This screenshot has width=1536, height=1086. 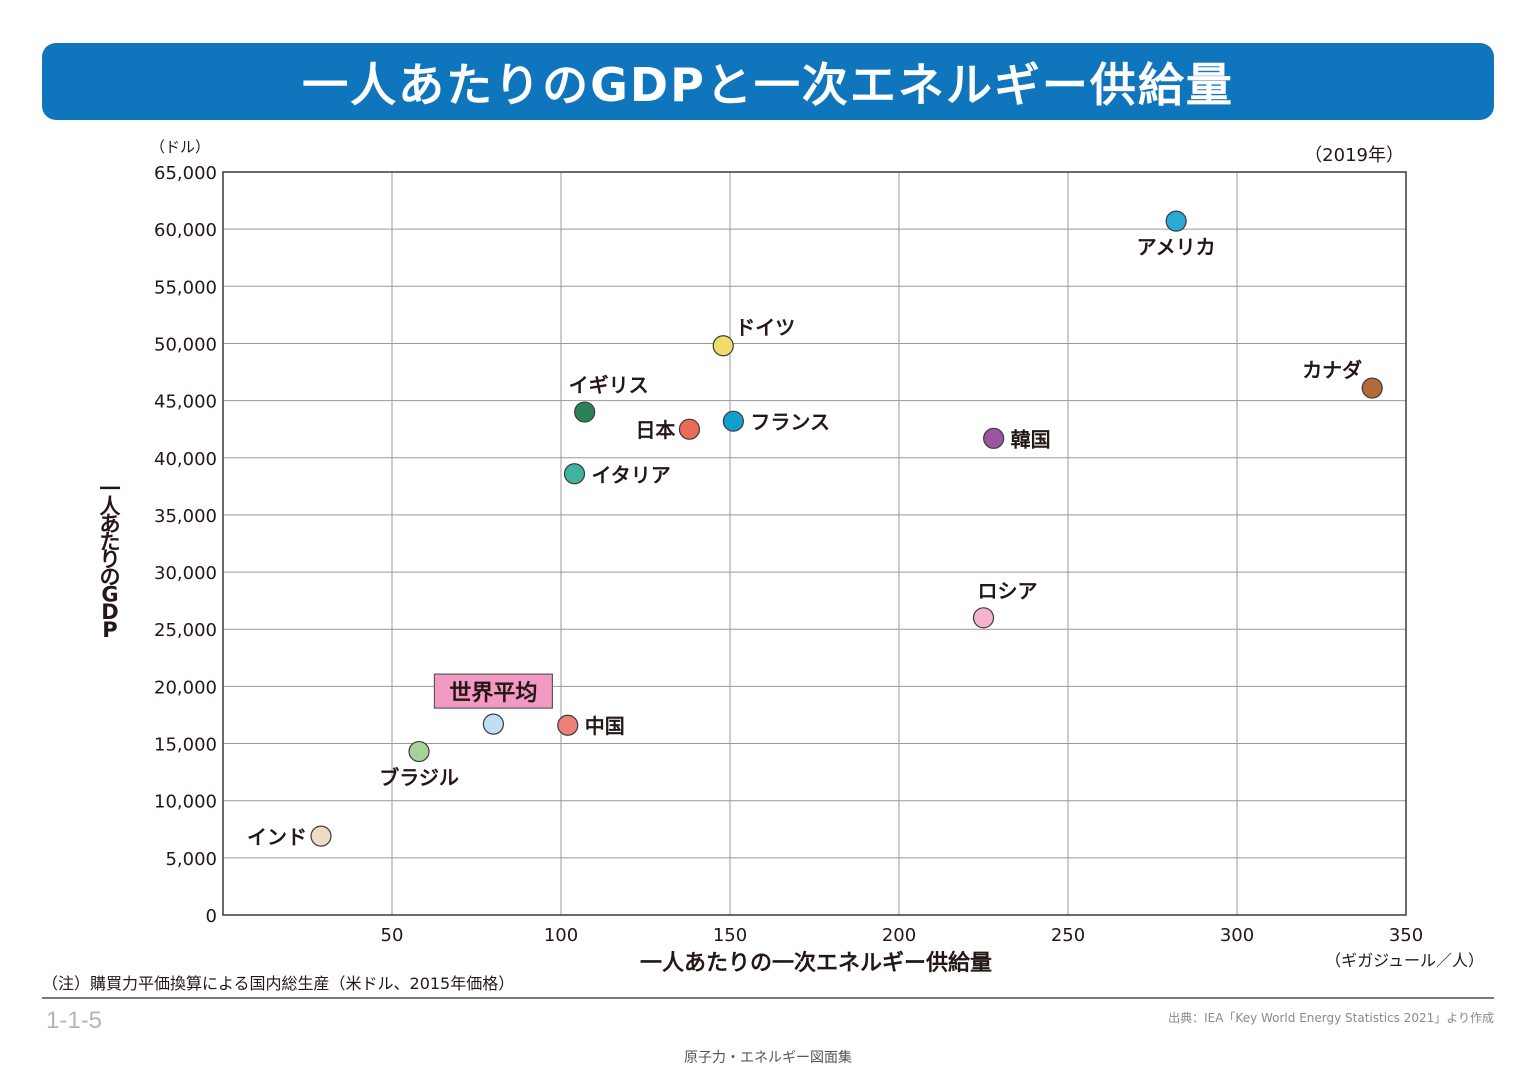 I want to click on y-tick-label: 5,000, so click(x=191, y=859).